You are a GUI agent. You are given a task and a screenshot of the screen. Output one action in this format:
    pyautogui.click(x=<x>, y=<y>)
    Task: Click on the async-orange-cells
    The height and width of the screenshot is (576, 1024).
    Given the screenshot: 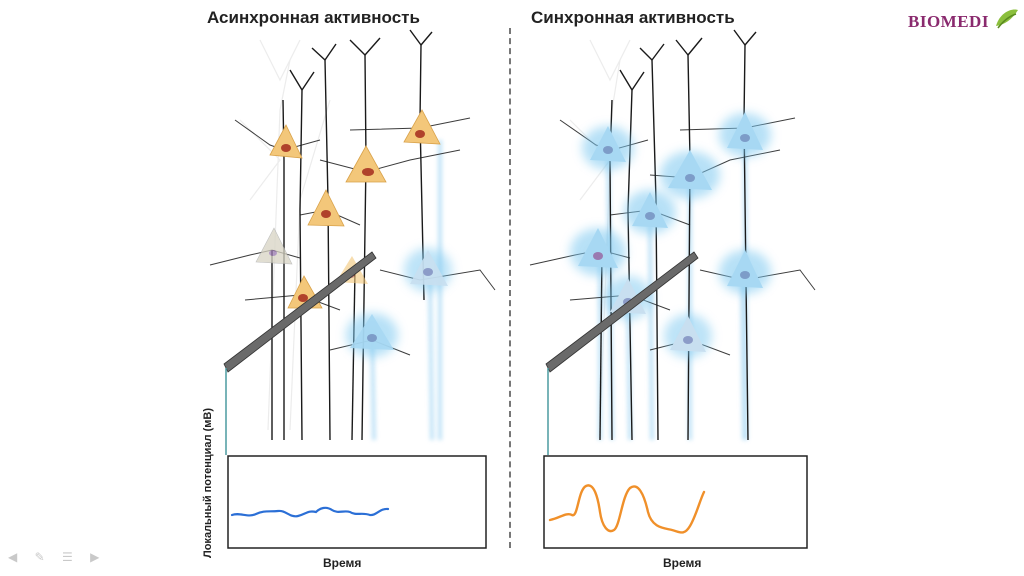 What is the action you would take?
    pyautogui.click(x=348, y=209)
    